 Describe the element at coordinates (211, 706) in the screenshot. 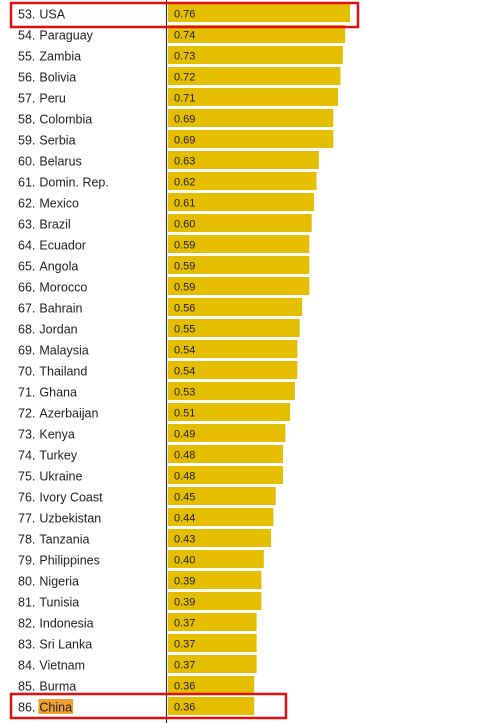

I see `bar-china` at that location.